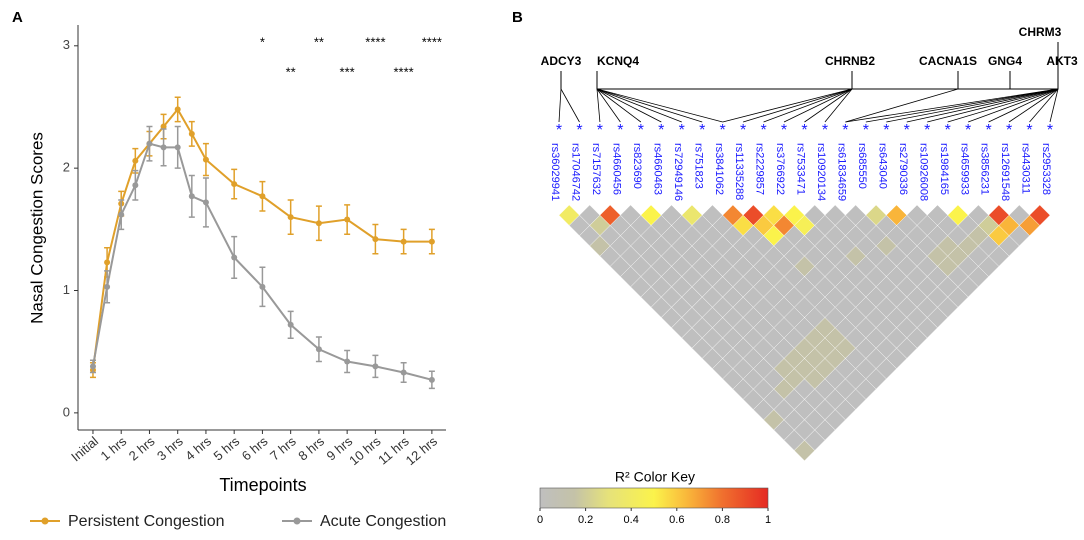 This screenshot has width=1084, height=540. What do you see at coordinates (985, 169) in the screenshot?
I see `snp-label: rs3856231` at bounding box center [985, 169].